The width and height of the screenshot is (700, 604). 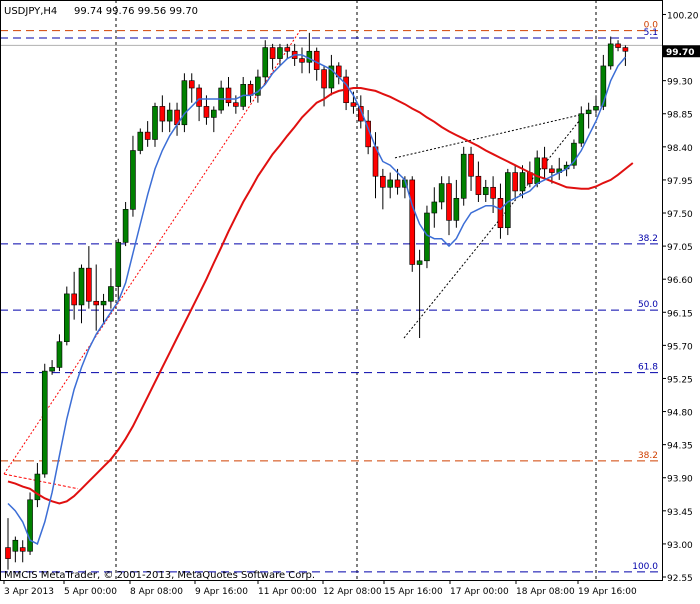 What do you see at coordinates (490, 136) in the screenshot?
I see `resistance-trendline` at bounding box center [490, 136].